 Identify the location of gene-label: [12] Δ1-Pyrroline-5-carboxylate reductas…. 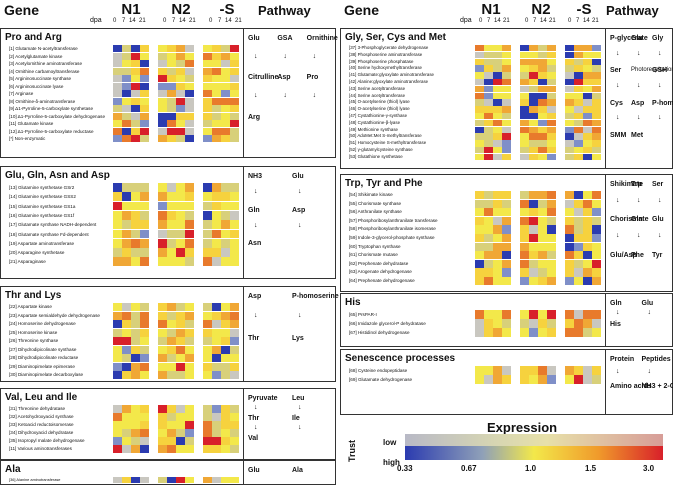
(51, 131).